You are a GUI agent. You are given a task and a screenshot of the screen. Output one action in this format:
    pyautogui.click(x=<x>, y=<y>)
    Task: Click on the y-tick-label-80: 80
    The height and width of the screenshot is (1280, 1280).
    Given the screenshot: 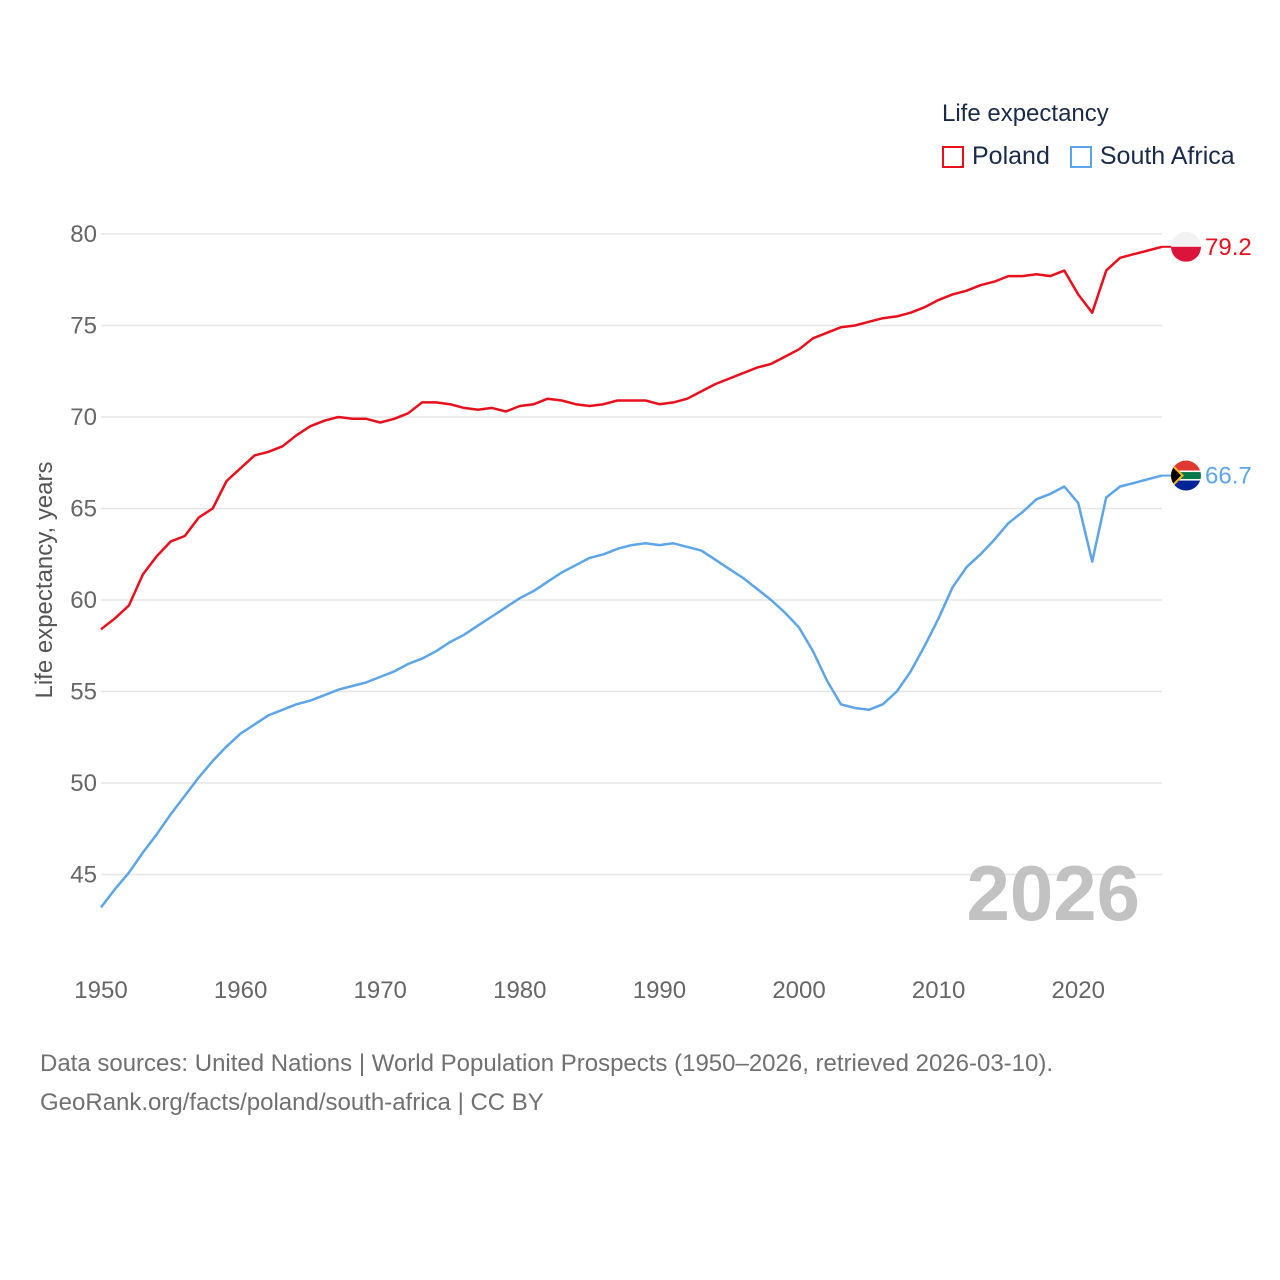 What is the action you would take?
    pyautogui.click(x=83, y=234)
    